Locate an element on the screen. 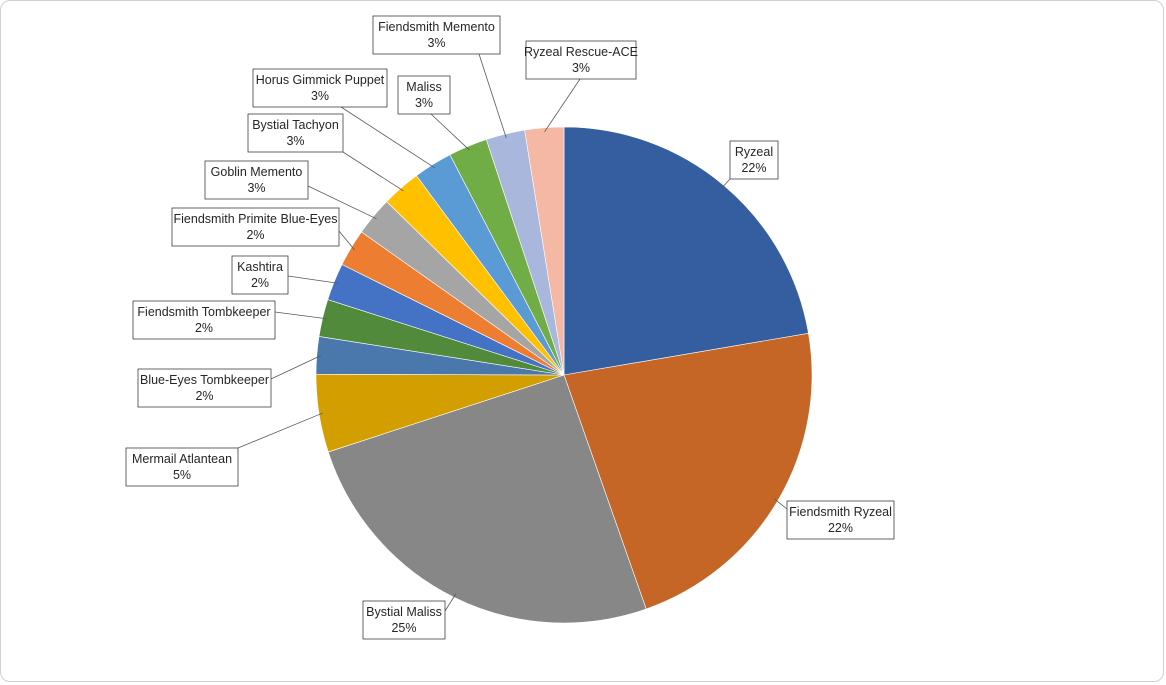 Image resolution: width=1166 pixels, height=685 pixels. data-label-fiendsmith-primite-blue-eyes: Fiendsmith Primite Blue-Eyes 2% is located at coordinates (255, 227).